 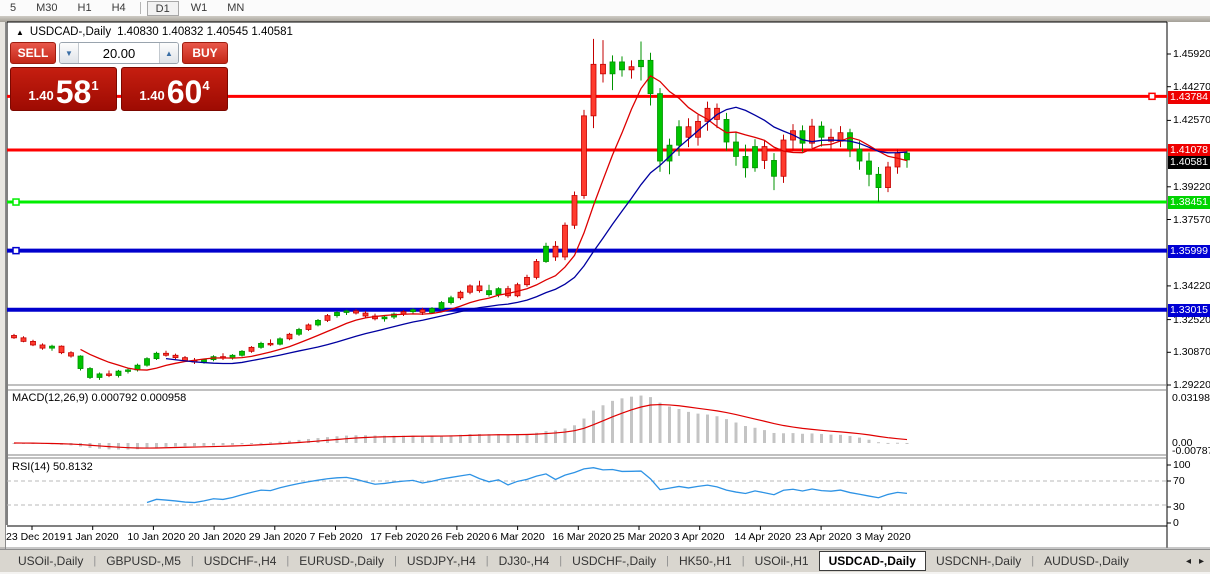 I want to click on date-tick: 7 Feb 2020, so click(x=336, y=537).